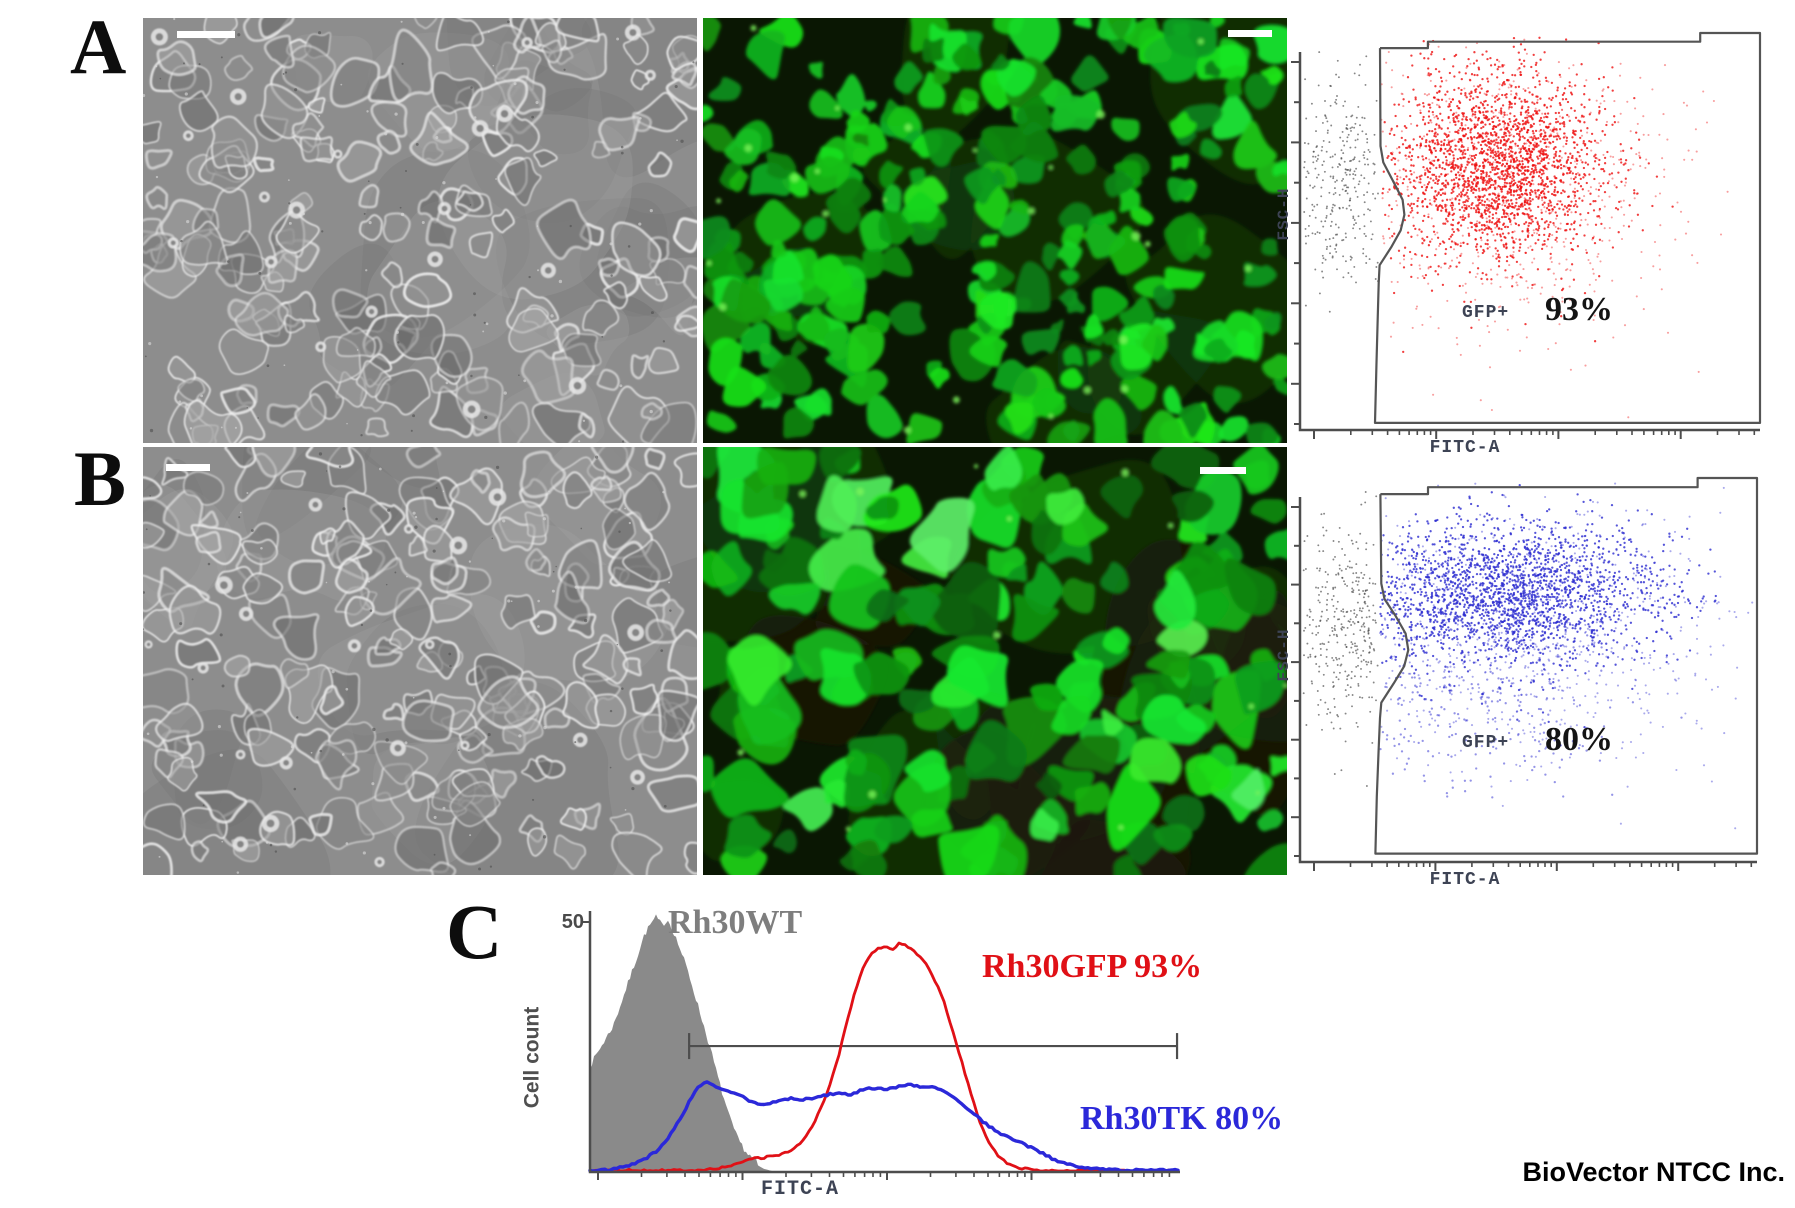  I want to click on flow-b-gated-percent: 80%, so click(1579, 739).